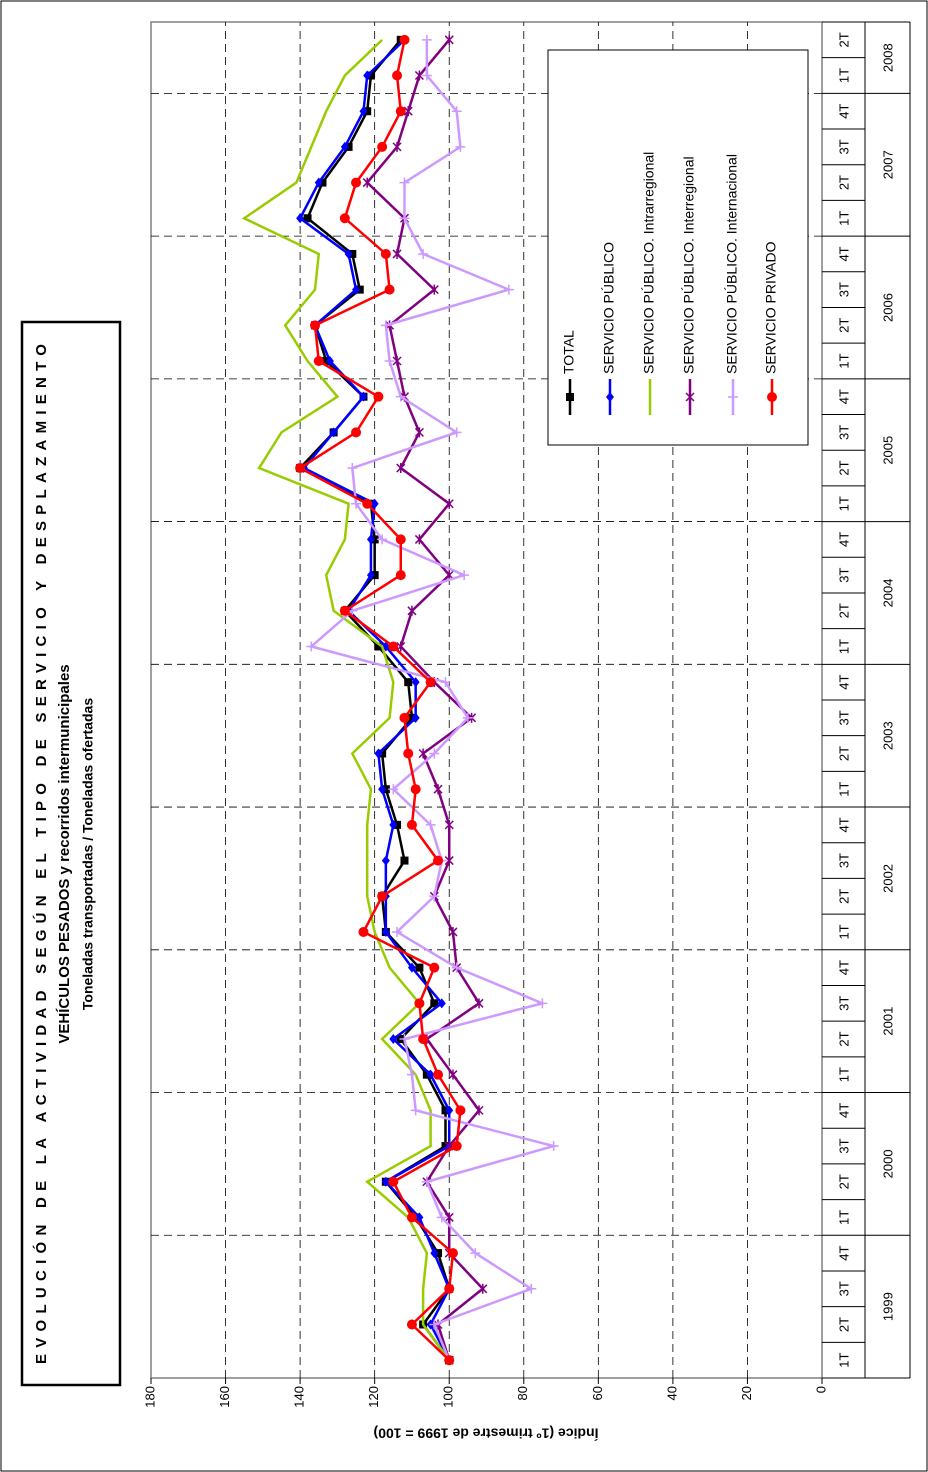 The width and height of the screenshot is (928, 1472). I want to click on y-tick-label: 180, so click(149, 1397).